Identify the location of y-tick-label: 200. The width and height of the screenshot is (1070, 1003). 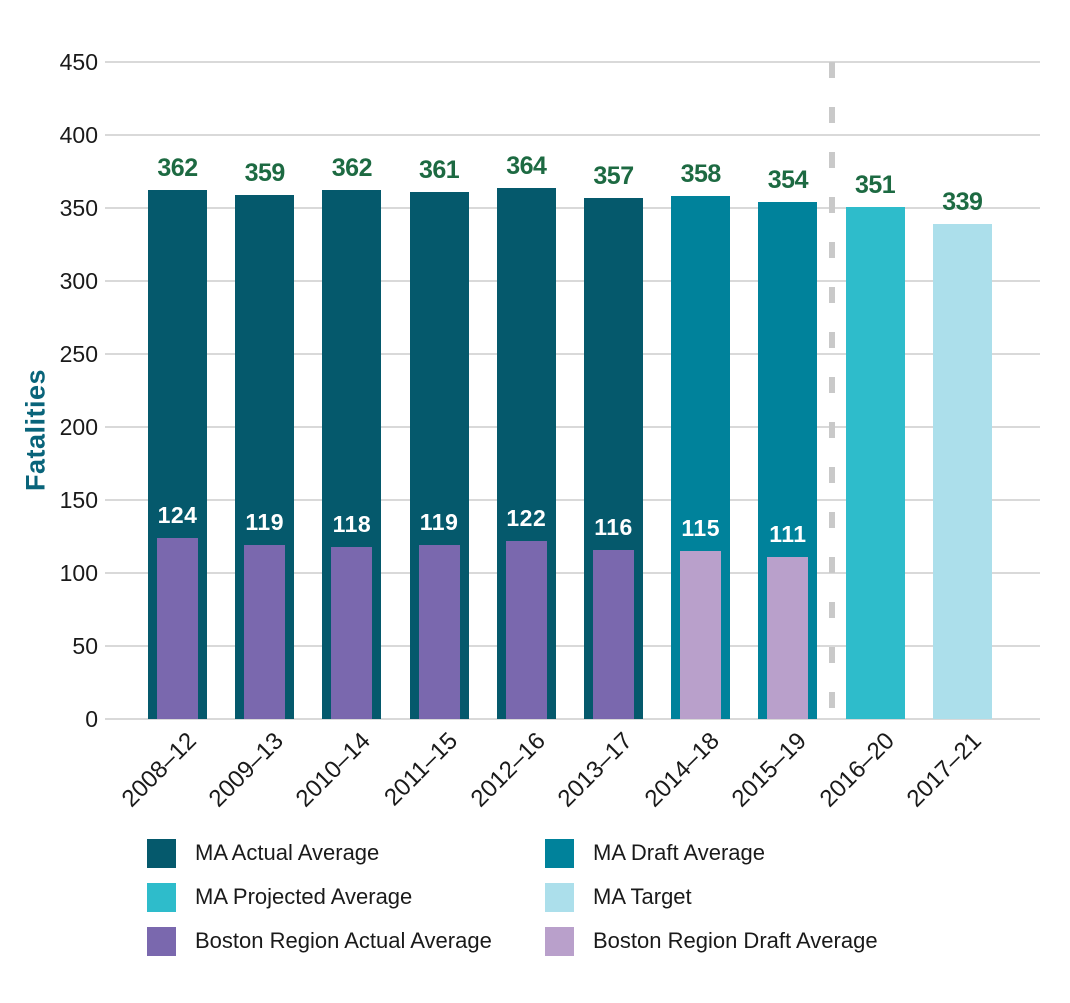
(78, 427).